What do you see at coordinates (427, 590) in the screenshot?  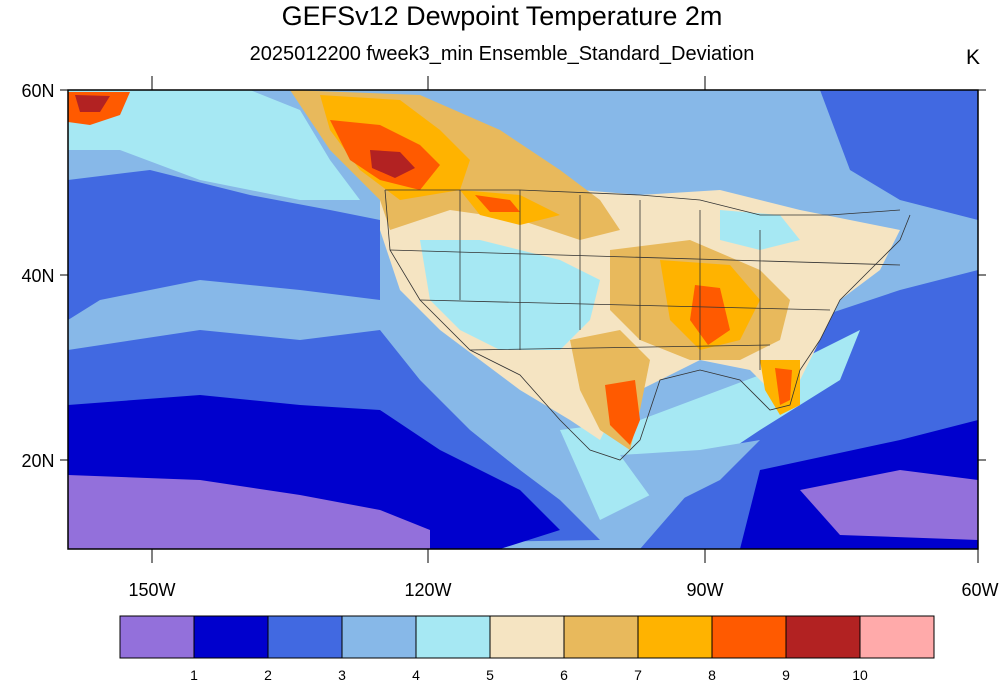 I see `lon-label-120w: 120W` at bounding box center [427, 590].